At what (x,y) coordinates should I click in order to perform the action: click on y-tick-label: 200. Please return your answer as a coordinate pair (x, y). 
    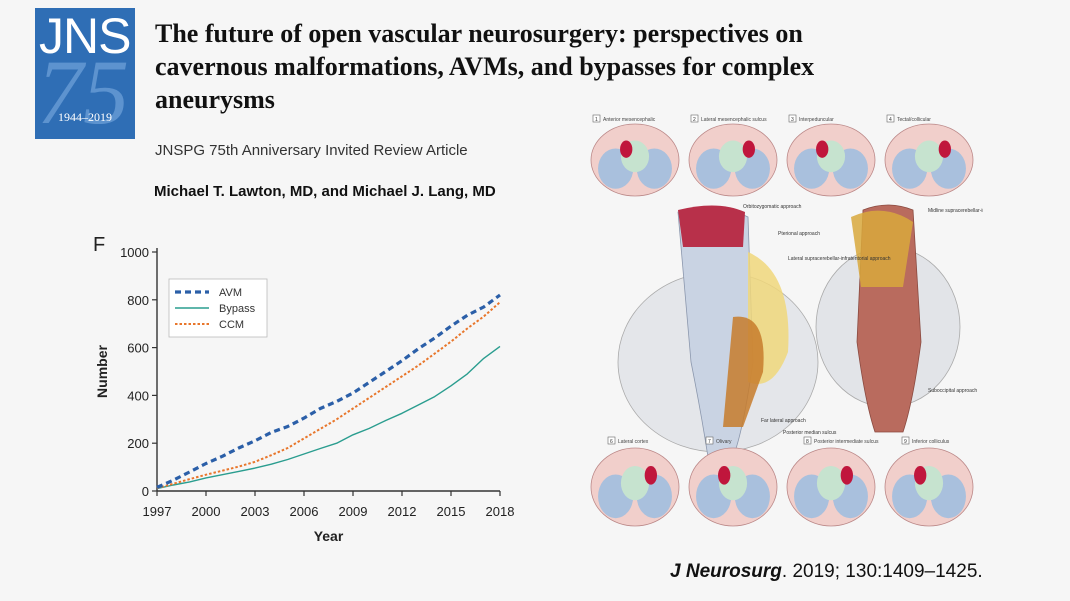
    Looking at the image, I should click on (138, 443).